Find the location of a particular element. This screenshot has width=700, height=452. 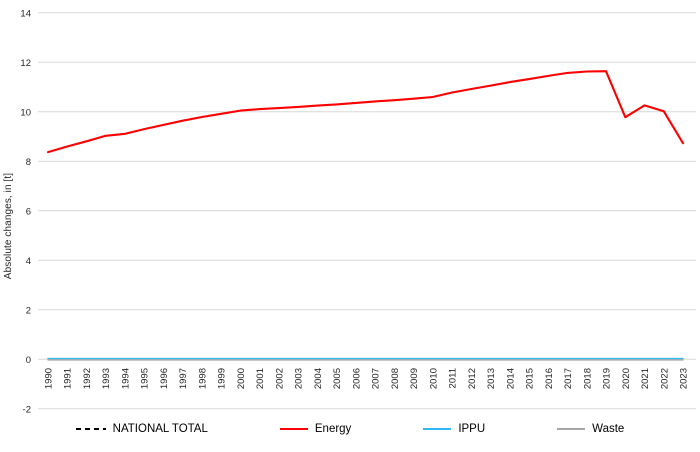

svg-text: 2020 is located at coordinates (626, 378).